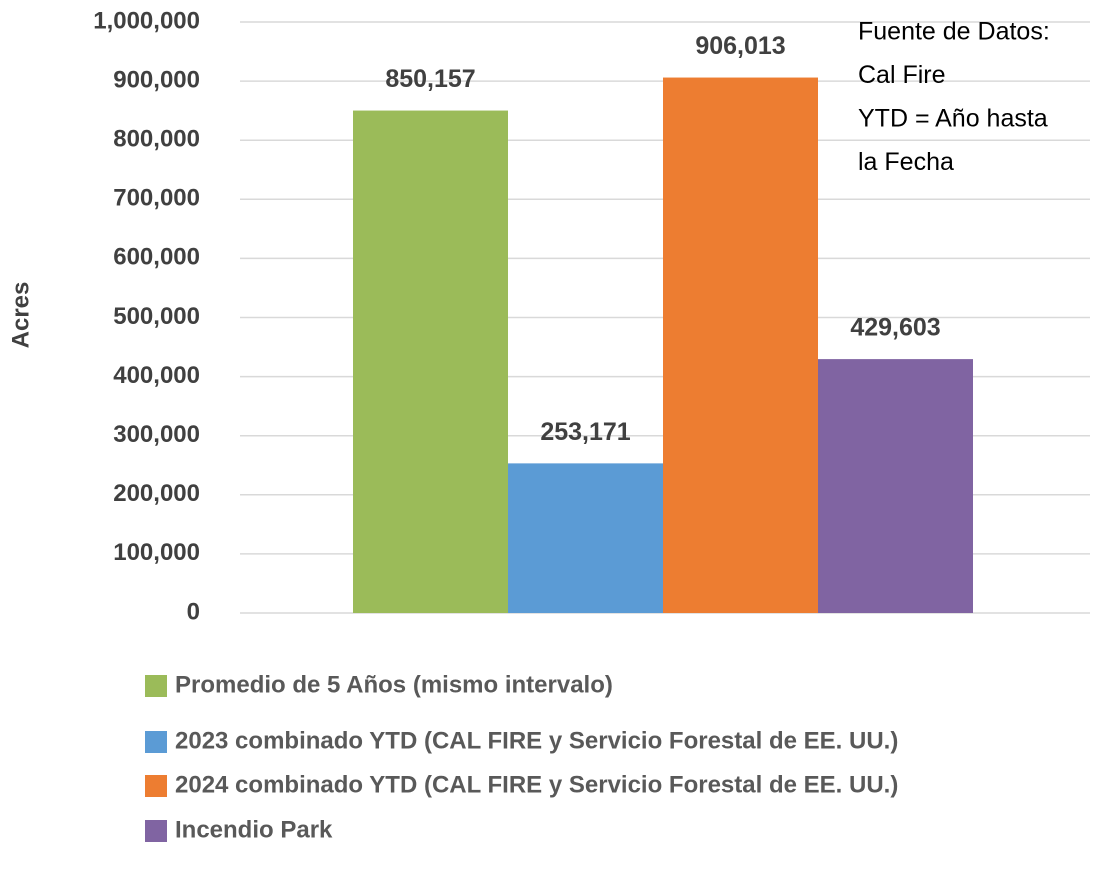  What do you see at coordinates (740, 46) in the screenshot?
I see `data-label: 906,013` at bounding box center [740, 46].